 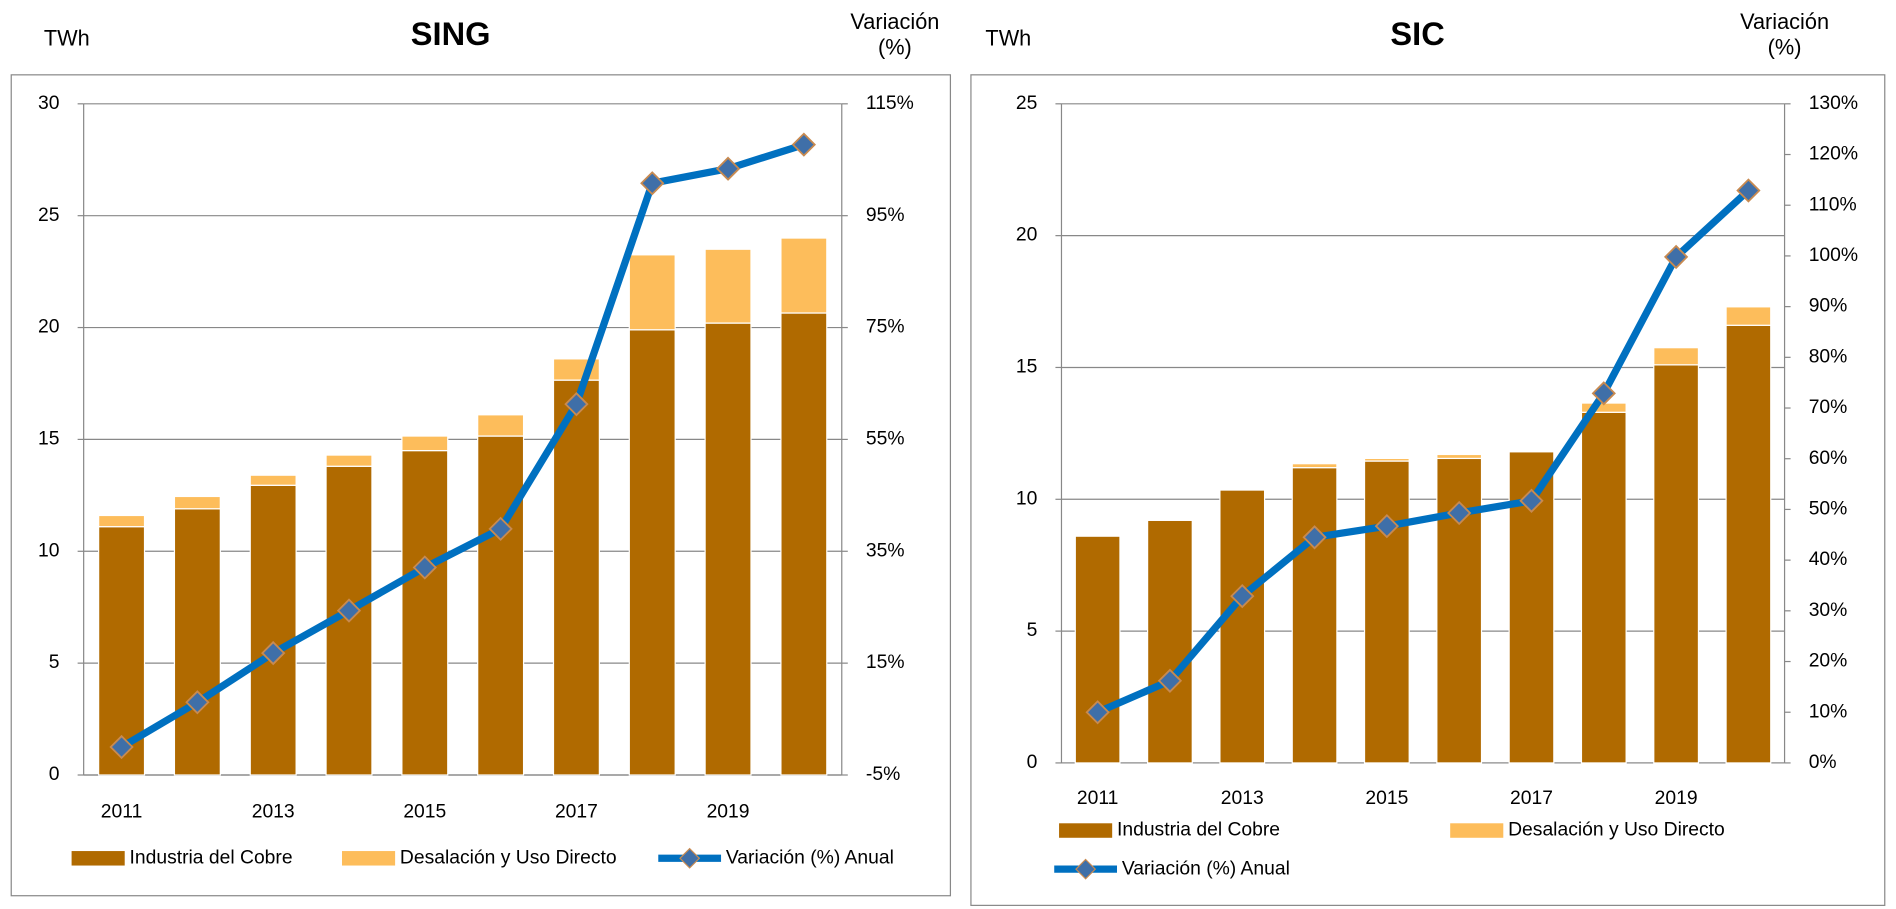 What do you see at coordinates (1828, 509) in the screenshot?
I see `y2-tick-label: 50%` at bounding box center [1828, 509].